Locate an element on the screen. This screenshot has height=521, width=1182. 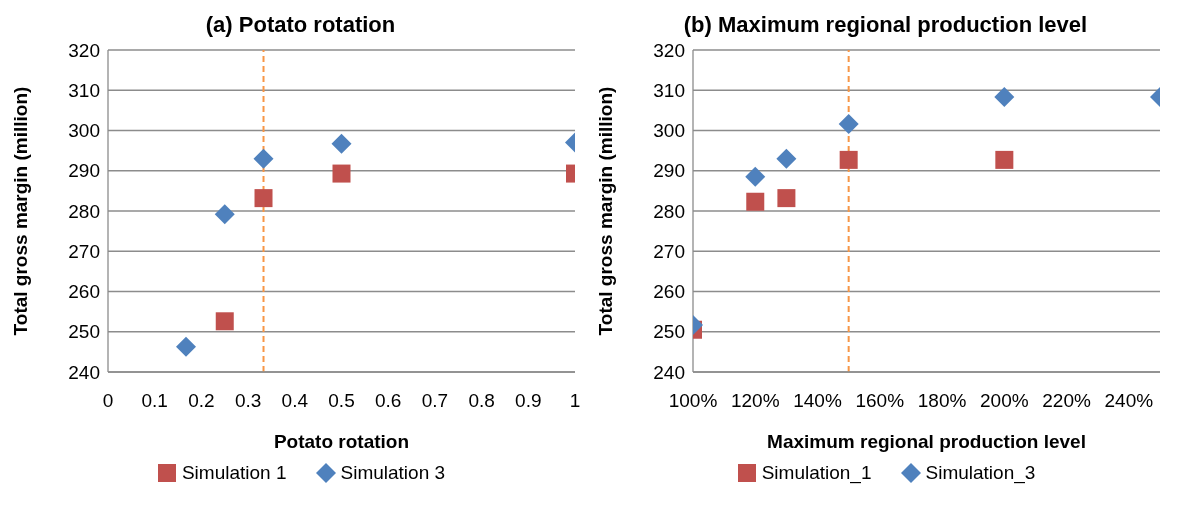
x-tick-label: 220% is located at coordinates (1066, 401).